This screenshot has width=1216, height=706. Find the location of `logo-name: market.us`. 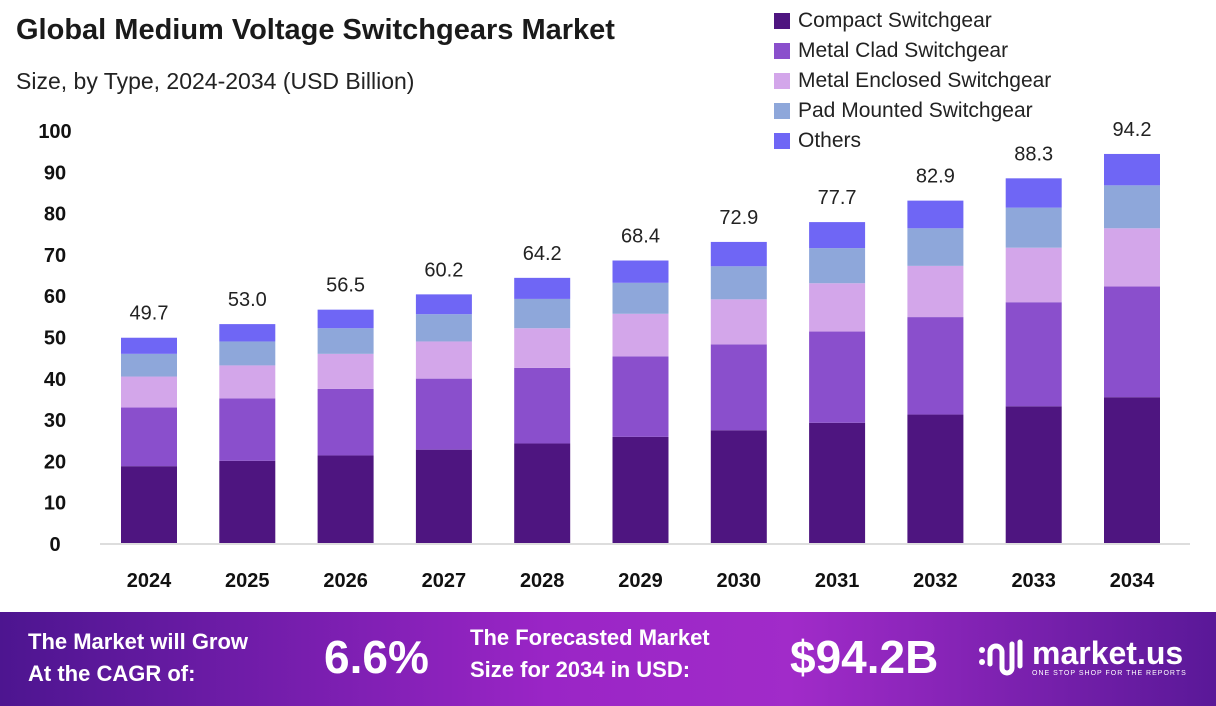

logo-name: market.us is located at coordinates (1108, 653).